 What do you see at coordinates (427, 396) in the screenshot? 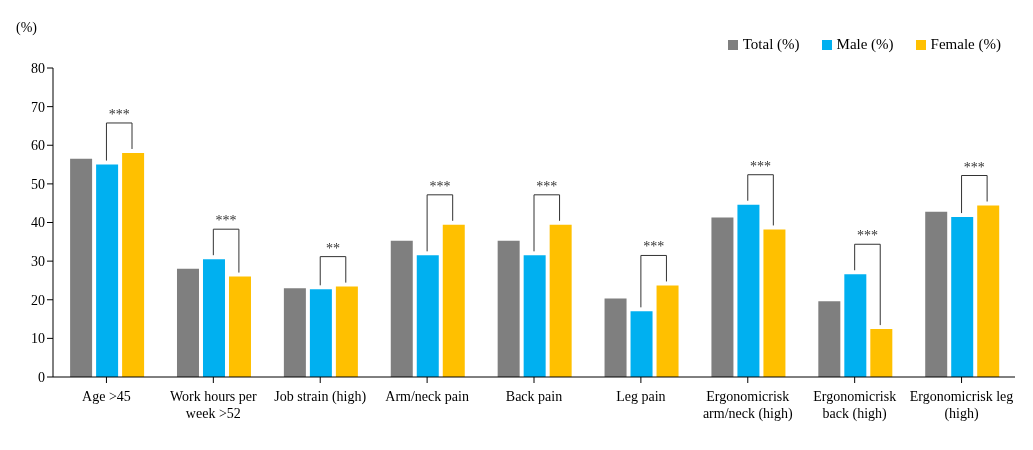
I see `x-tick-label: Arm/neck pain` at bounding box center [427, 396].